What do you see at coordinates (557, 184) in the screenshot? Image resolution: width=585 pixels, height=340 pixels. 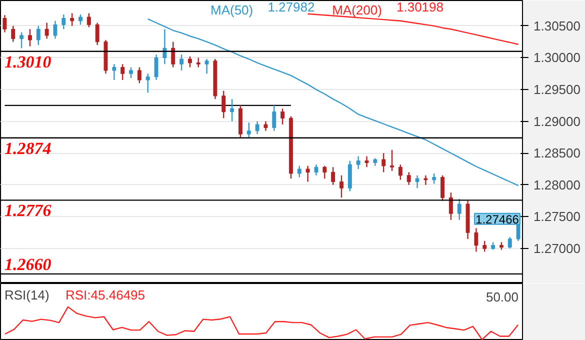 I see `y-tick-label: 1.28000` at bounding box center [557, 184].